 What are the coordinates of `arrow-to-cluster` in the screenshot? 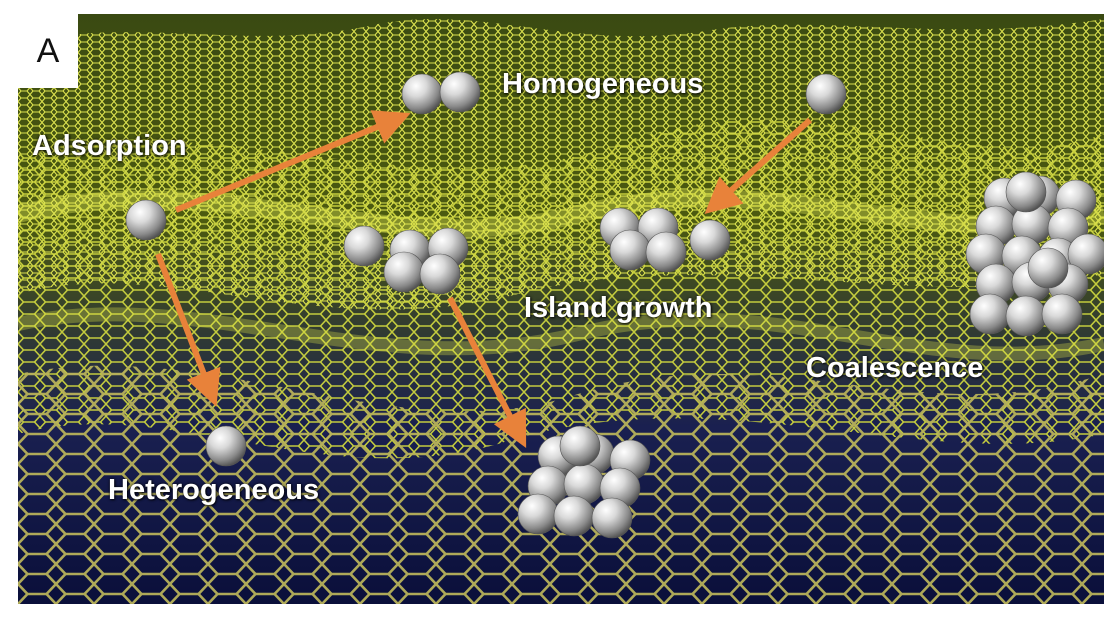 It's located at (487, 372).